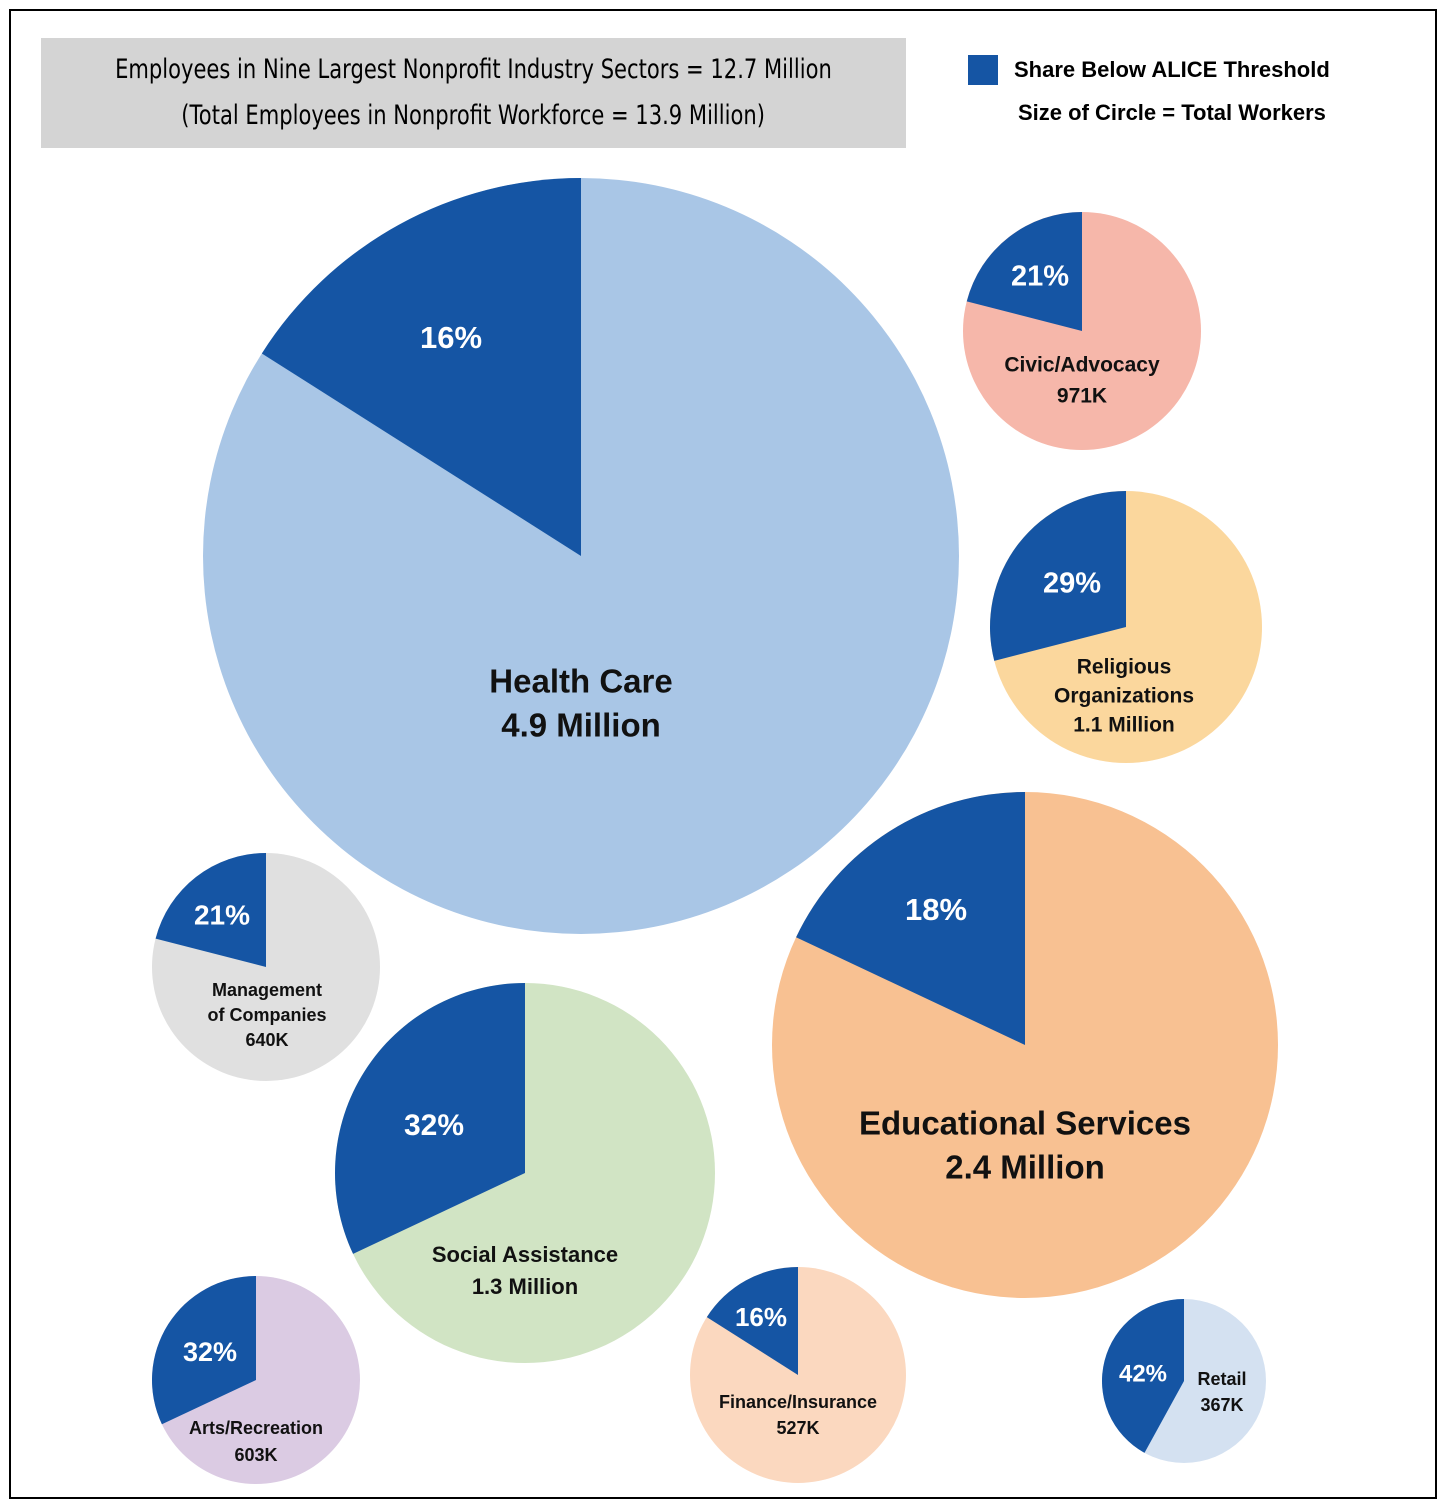 This screenshot has height=1504, width=1450. I want to click on legend-label-size: Size of Circle = Total Workers, so click(1172, 112).